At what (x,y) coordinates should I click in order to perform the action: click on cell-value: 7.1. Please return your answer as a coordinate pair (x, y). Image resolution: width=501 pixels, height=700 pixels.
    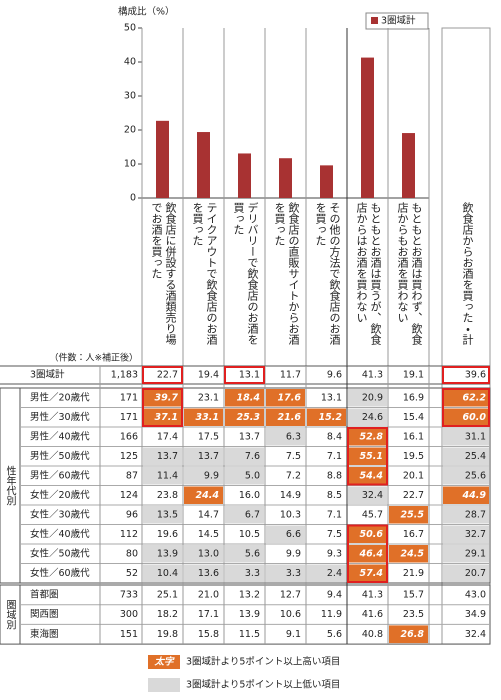
    Looking at the image, I should click on (334, 514).